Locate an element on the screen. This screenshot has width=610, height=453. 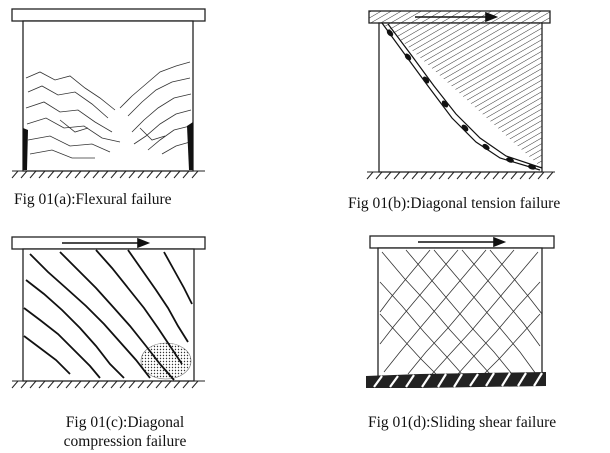
caption-c-line-1: Fig 01(c):Diagonal is located at coordinates (125, 422).